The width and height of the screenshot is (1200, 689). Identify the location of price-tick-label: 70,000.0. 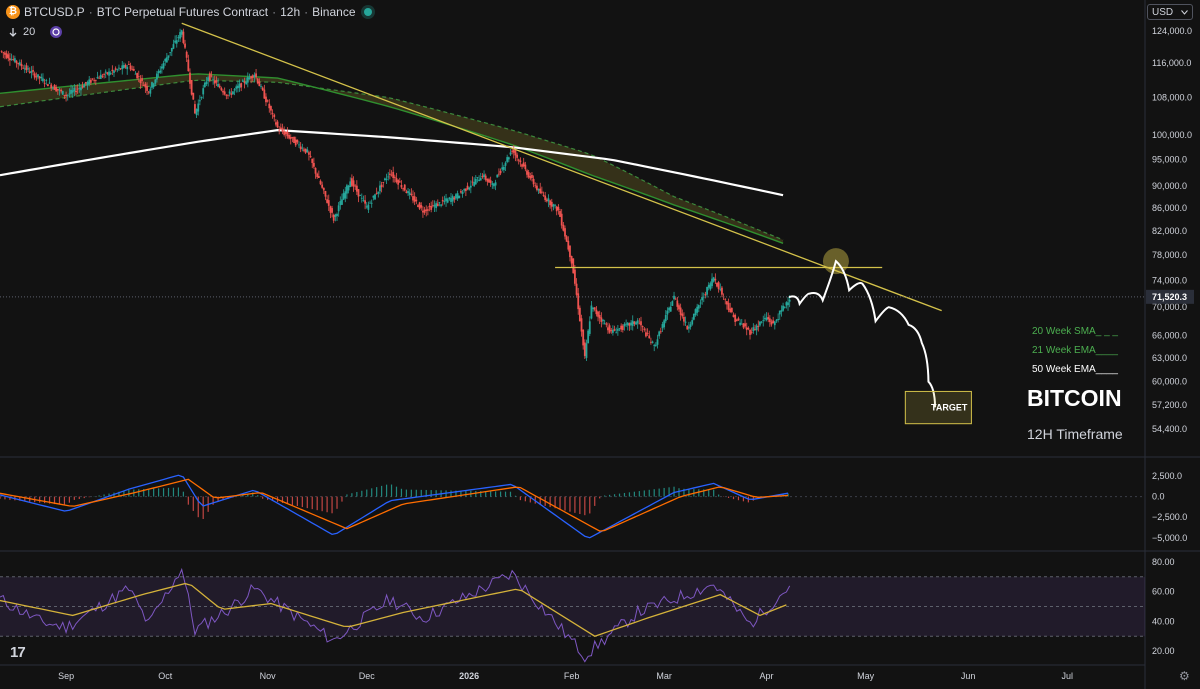
(1169, 307).